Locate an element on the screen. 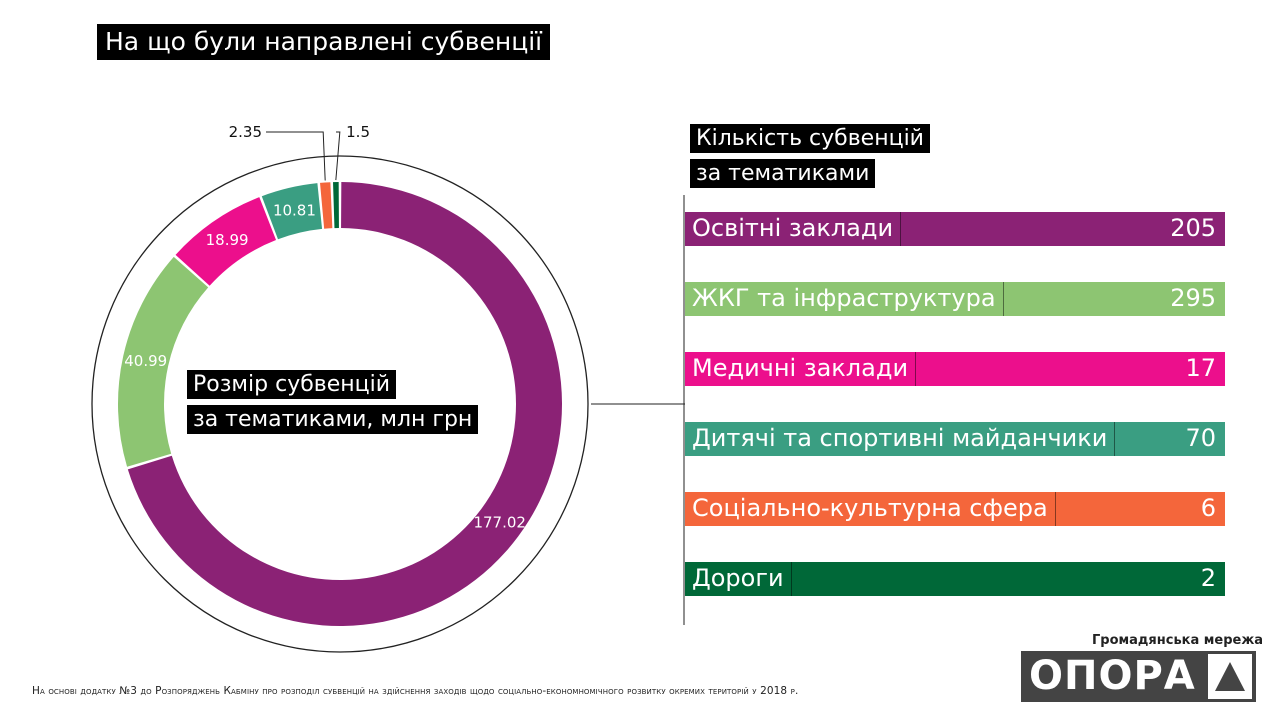  opora-logo: ОПОРА is located at coordinates (1138, 676).